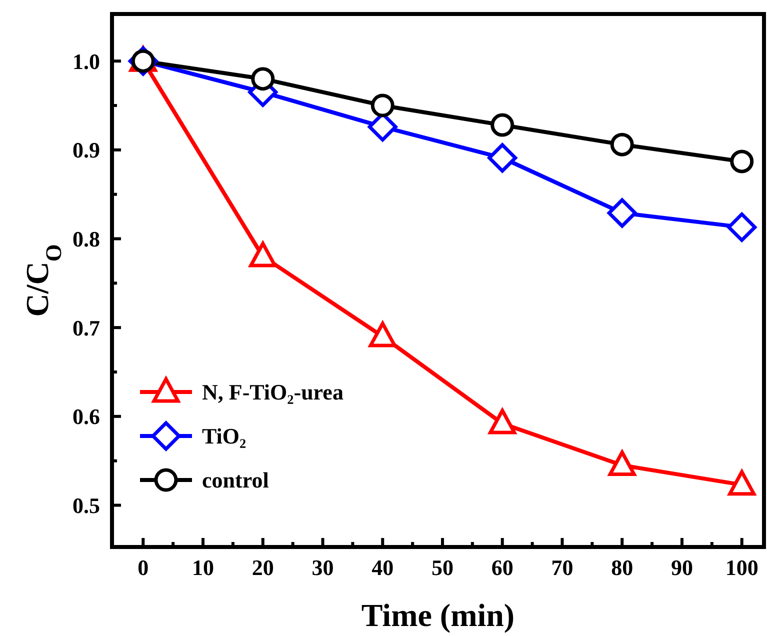  What do you see at coordinates (86, 239) in the screenshot?
I see `y-tick-label: 0.8` at bounding box center [86, 239].